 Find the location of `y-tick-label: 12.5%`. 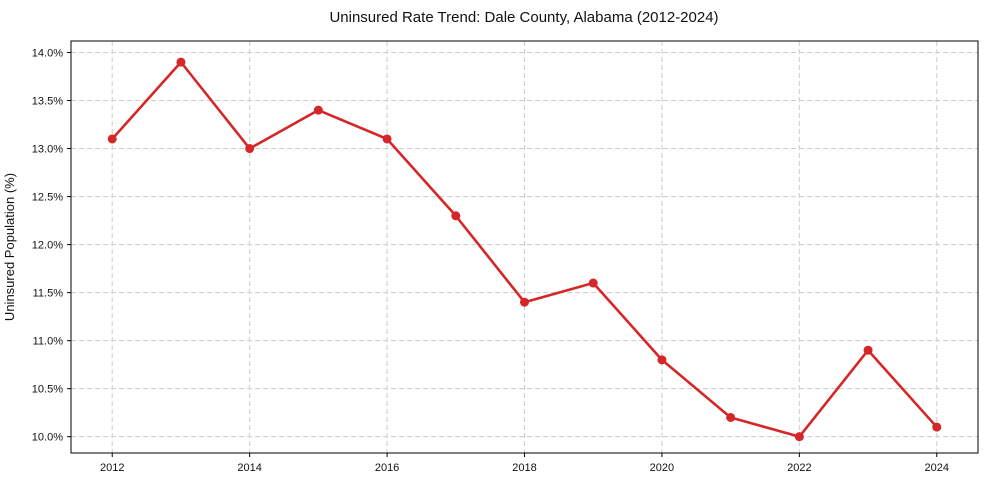

y-tick-label: 12.5% is located at coordinates (47, 198).